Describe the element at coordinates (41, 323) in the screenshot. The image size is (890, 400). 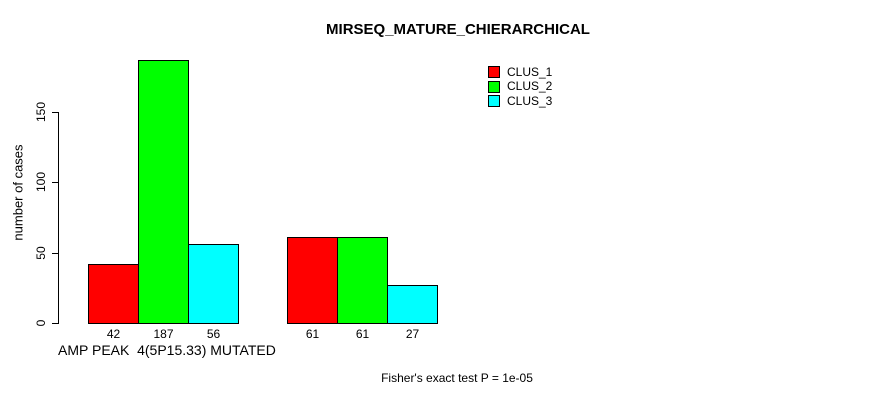
I see `y-axis-tick-label: 0` at that location.